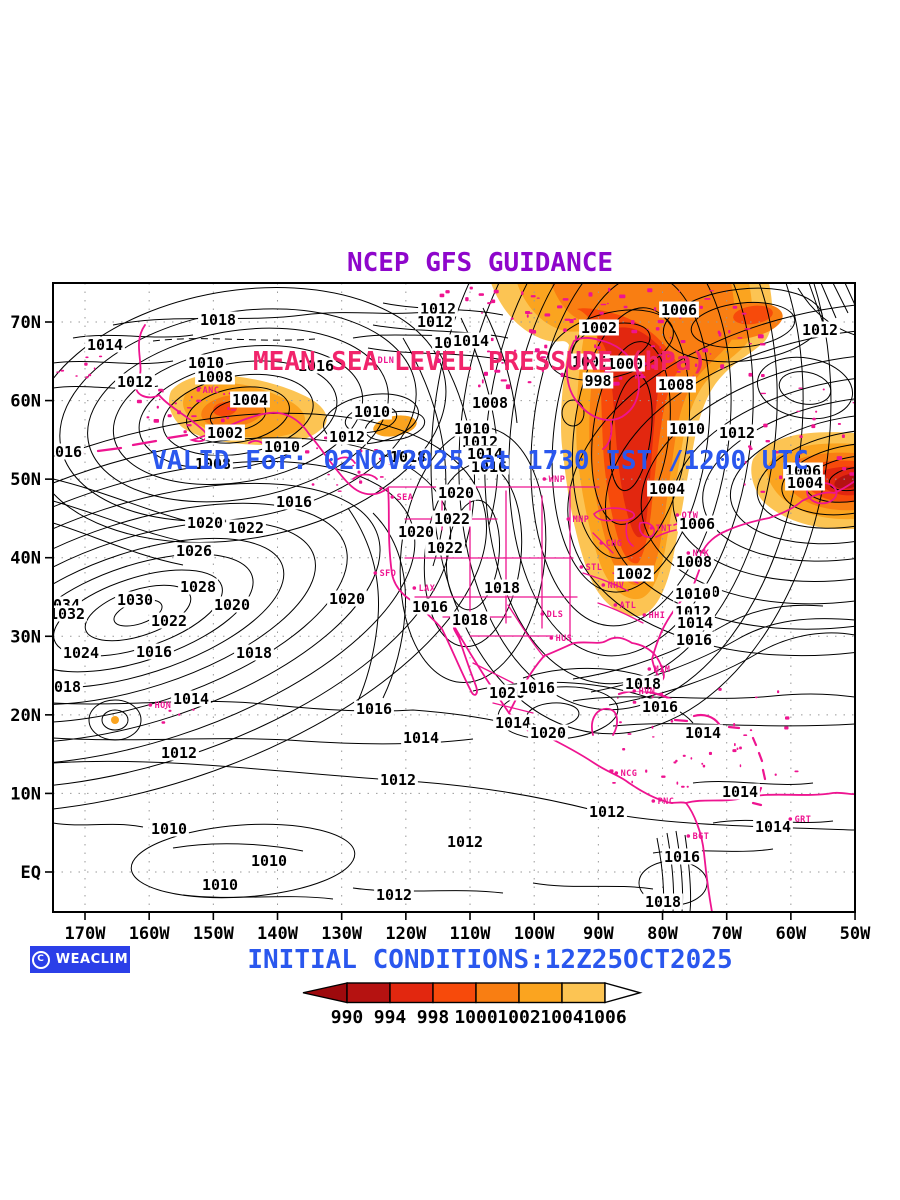  Describe the element at coordinates (25, 559) in the screenshot. I see `lat-tick-label: 40N` at that location.